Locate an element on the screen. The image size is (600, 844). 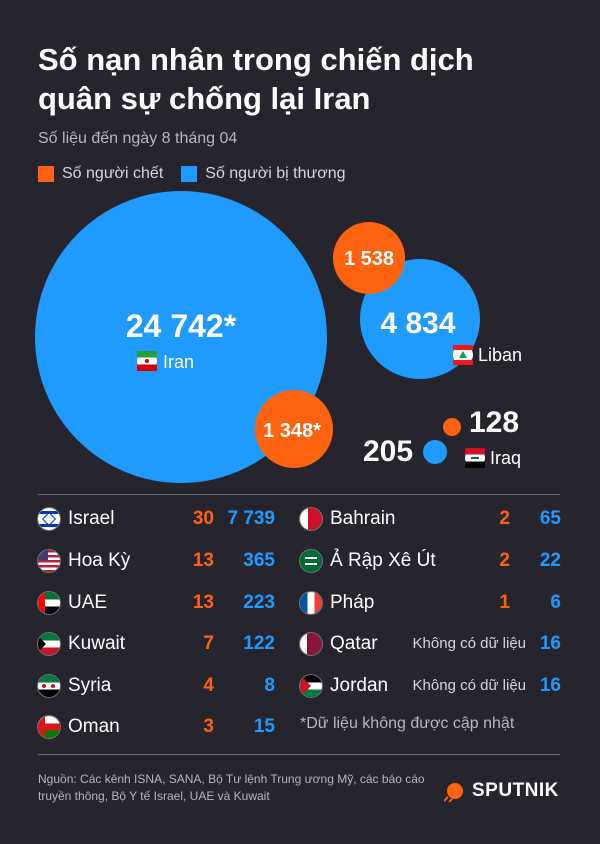
bahrain-flag-icon is located at coordinates (311, 519).